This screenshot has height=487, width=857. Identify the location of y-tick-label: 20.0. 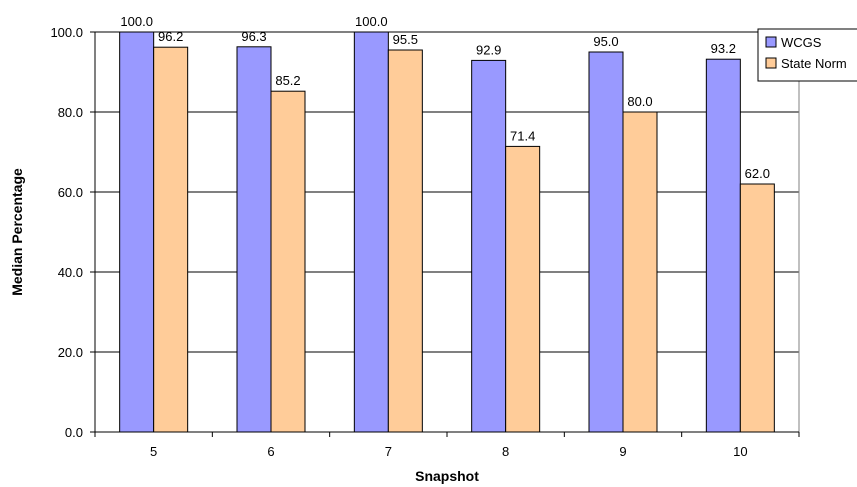
(70, 352).